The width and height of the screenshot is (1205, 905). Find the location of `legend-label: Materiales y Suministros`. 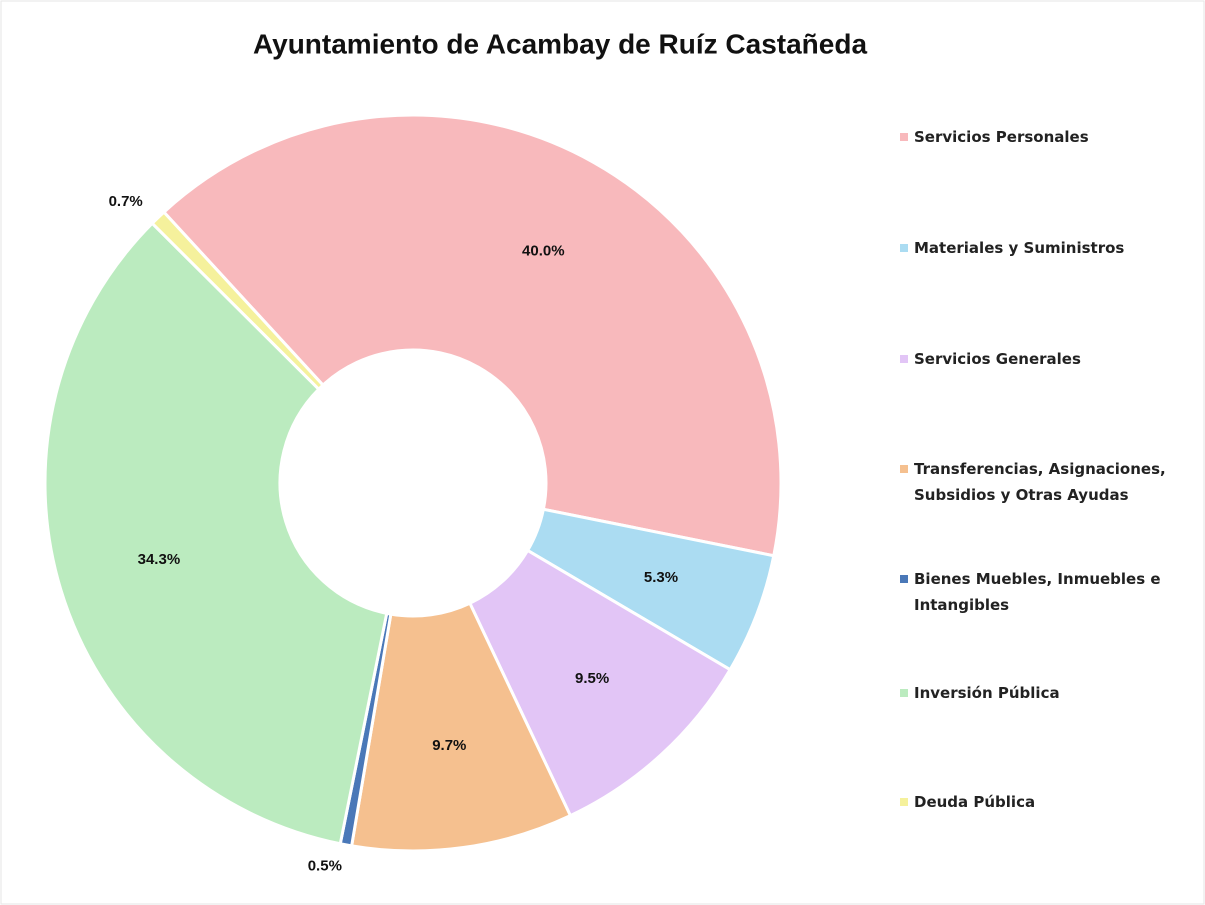

legend-label: Materiales y Suministros is located at coordinates (1019, 248).